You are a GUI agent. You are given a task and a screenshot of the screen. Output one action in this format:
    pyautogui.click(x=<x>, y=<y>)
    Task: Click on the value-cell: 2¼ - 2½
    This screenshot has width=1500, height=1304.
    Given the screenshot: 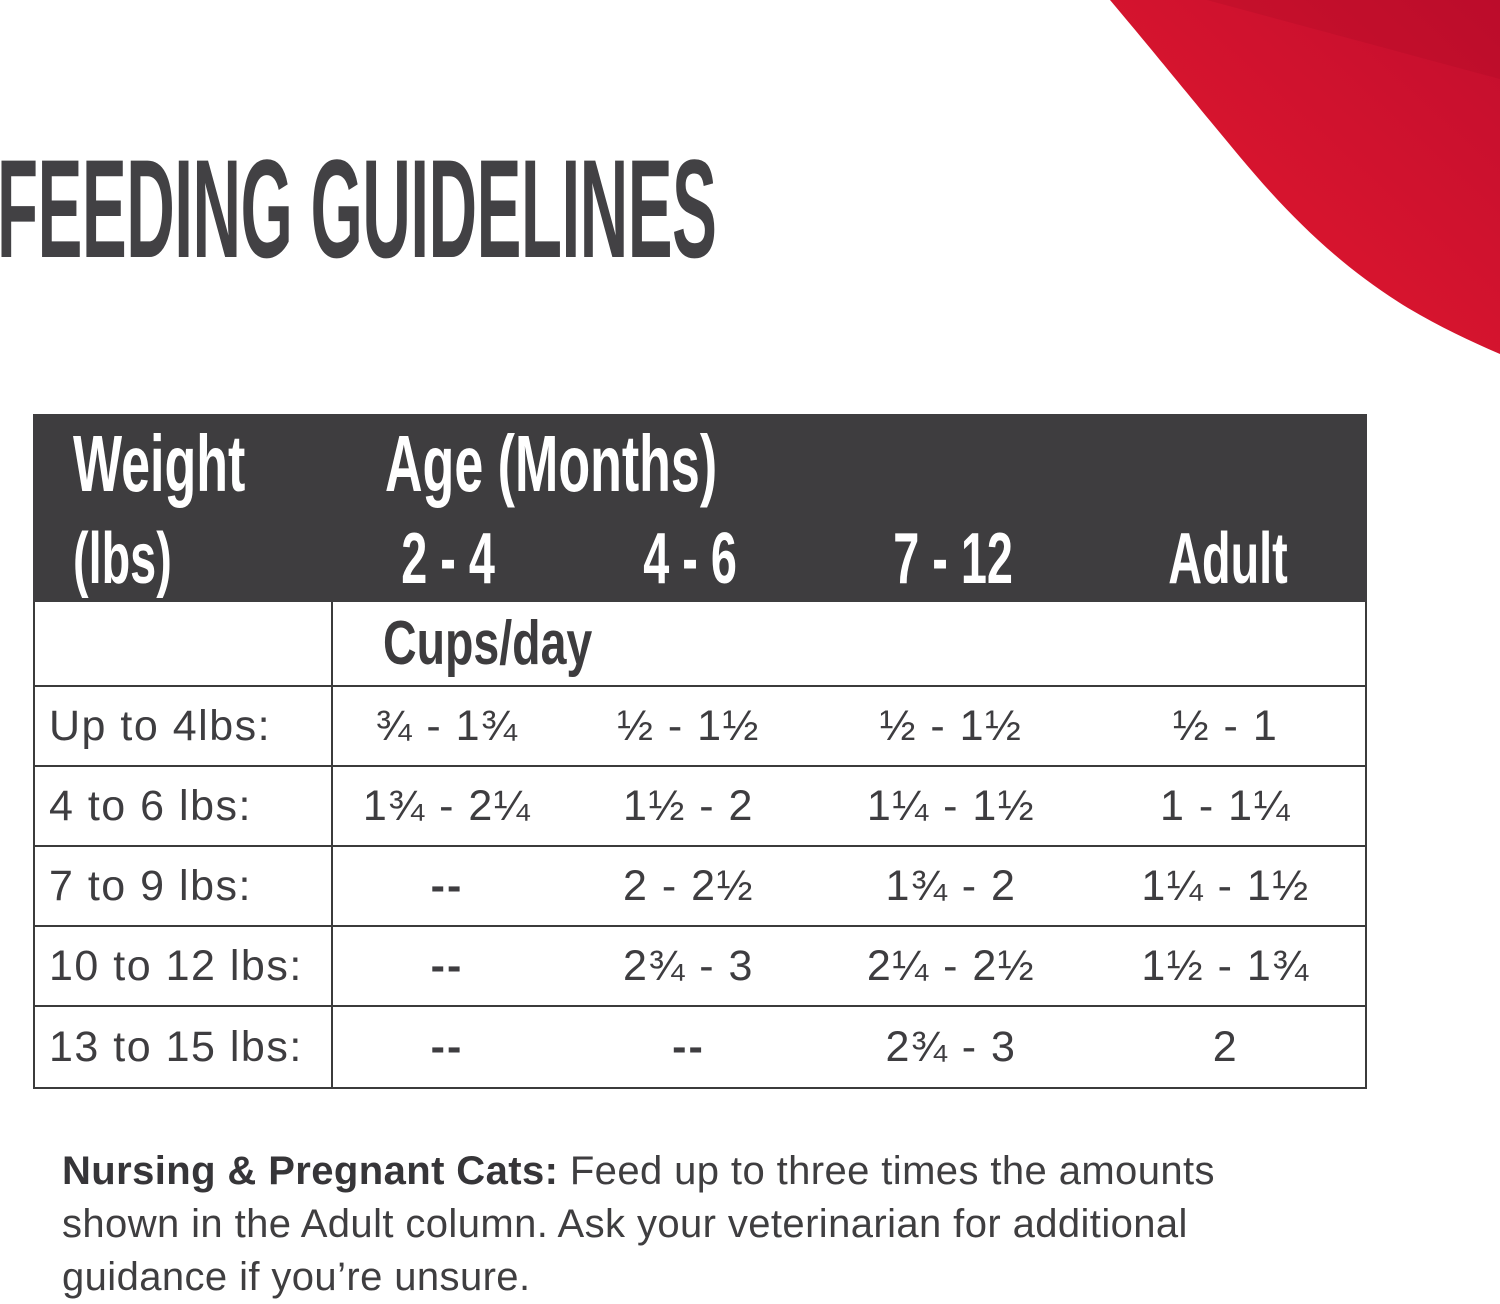 What is the action you would take?
    pyautogui.click(x=951, y=966)
    